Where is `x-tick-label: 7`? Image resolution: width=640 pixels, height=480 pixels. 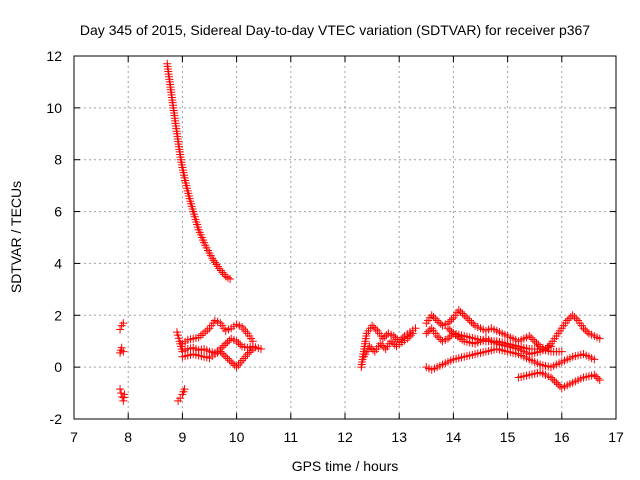
x-tick-label: 7 is located at coordinates (74, 437).